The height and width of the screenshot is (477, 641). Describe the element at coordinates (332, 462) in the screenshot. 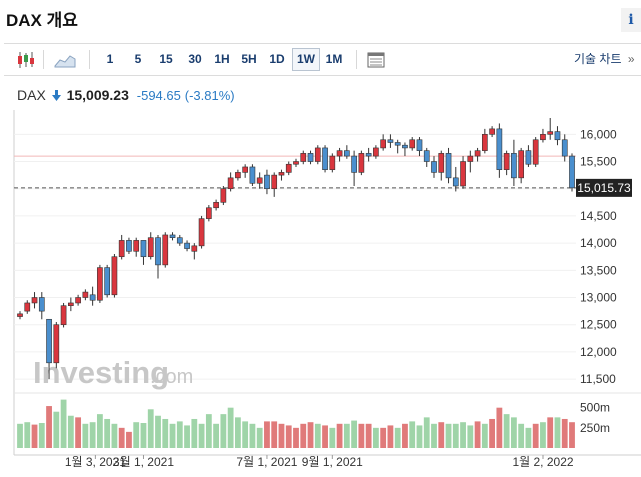

I see `x-tick-label: 9월 1, 2021` at that location.